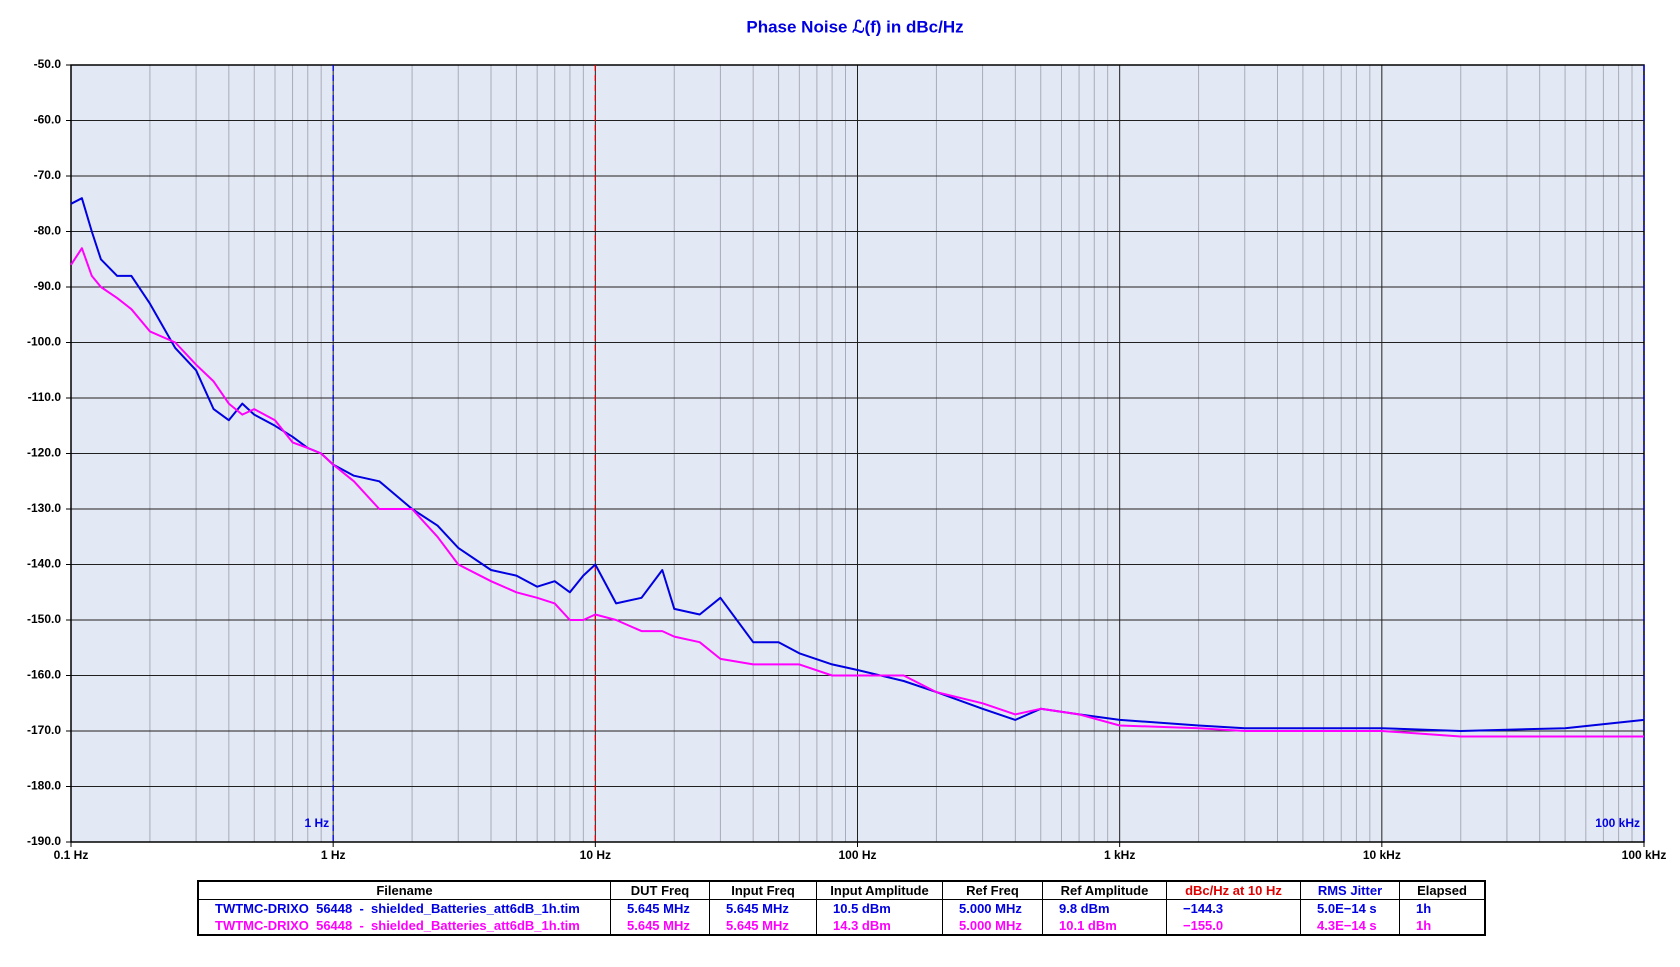  Describe the element at coordinates (1233, 908) in the screenshot. I see `table-cell: −144.3` at that location.